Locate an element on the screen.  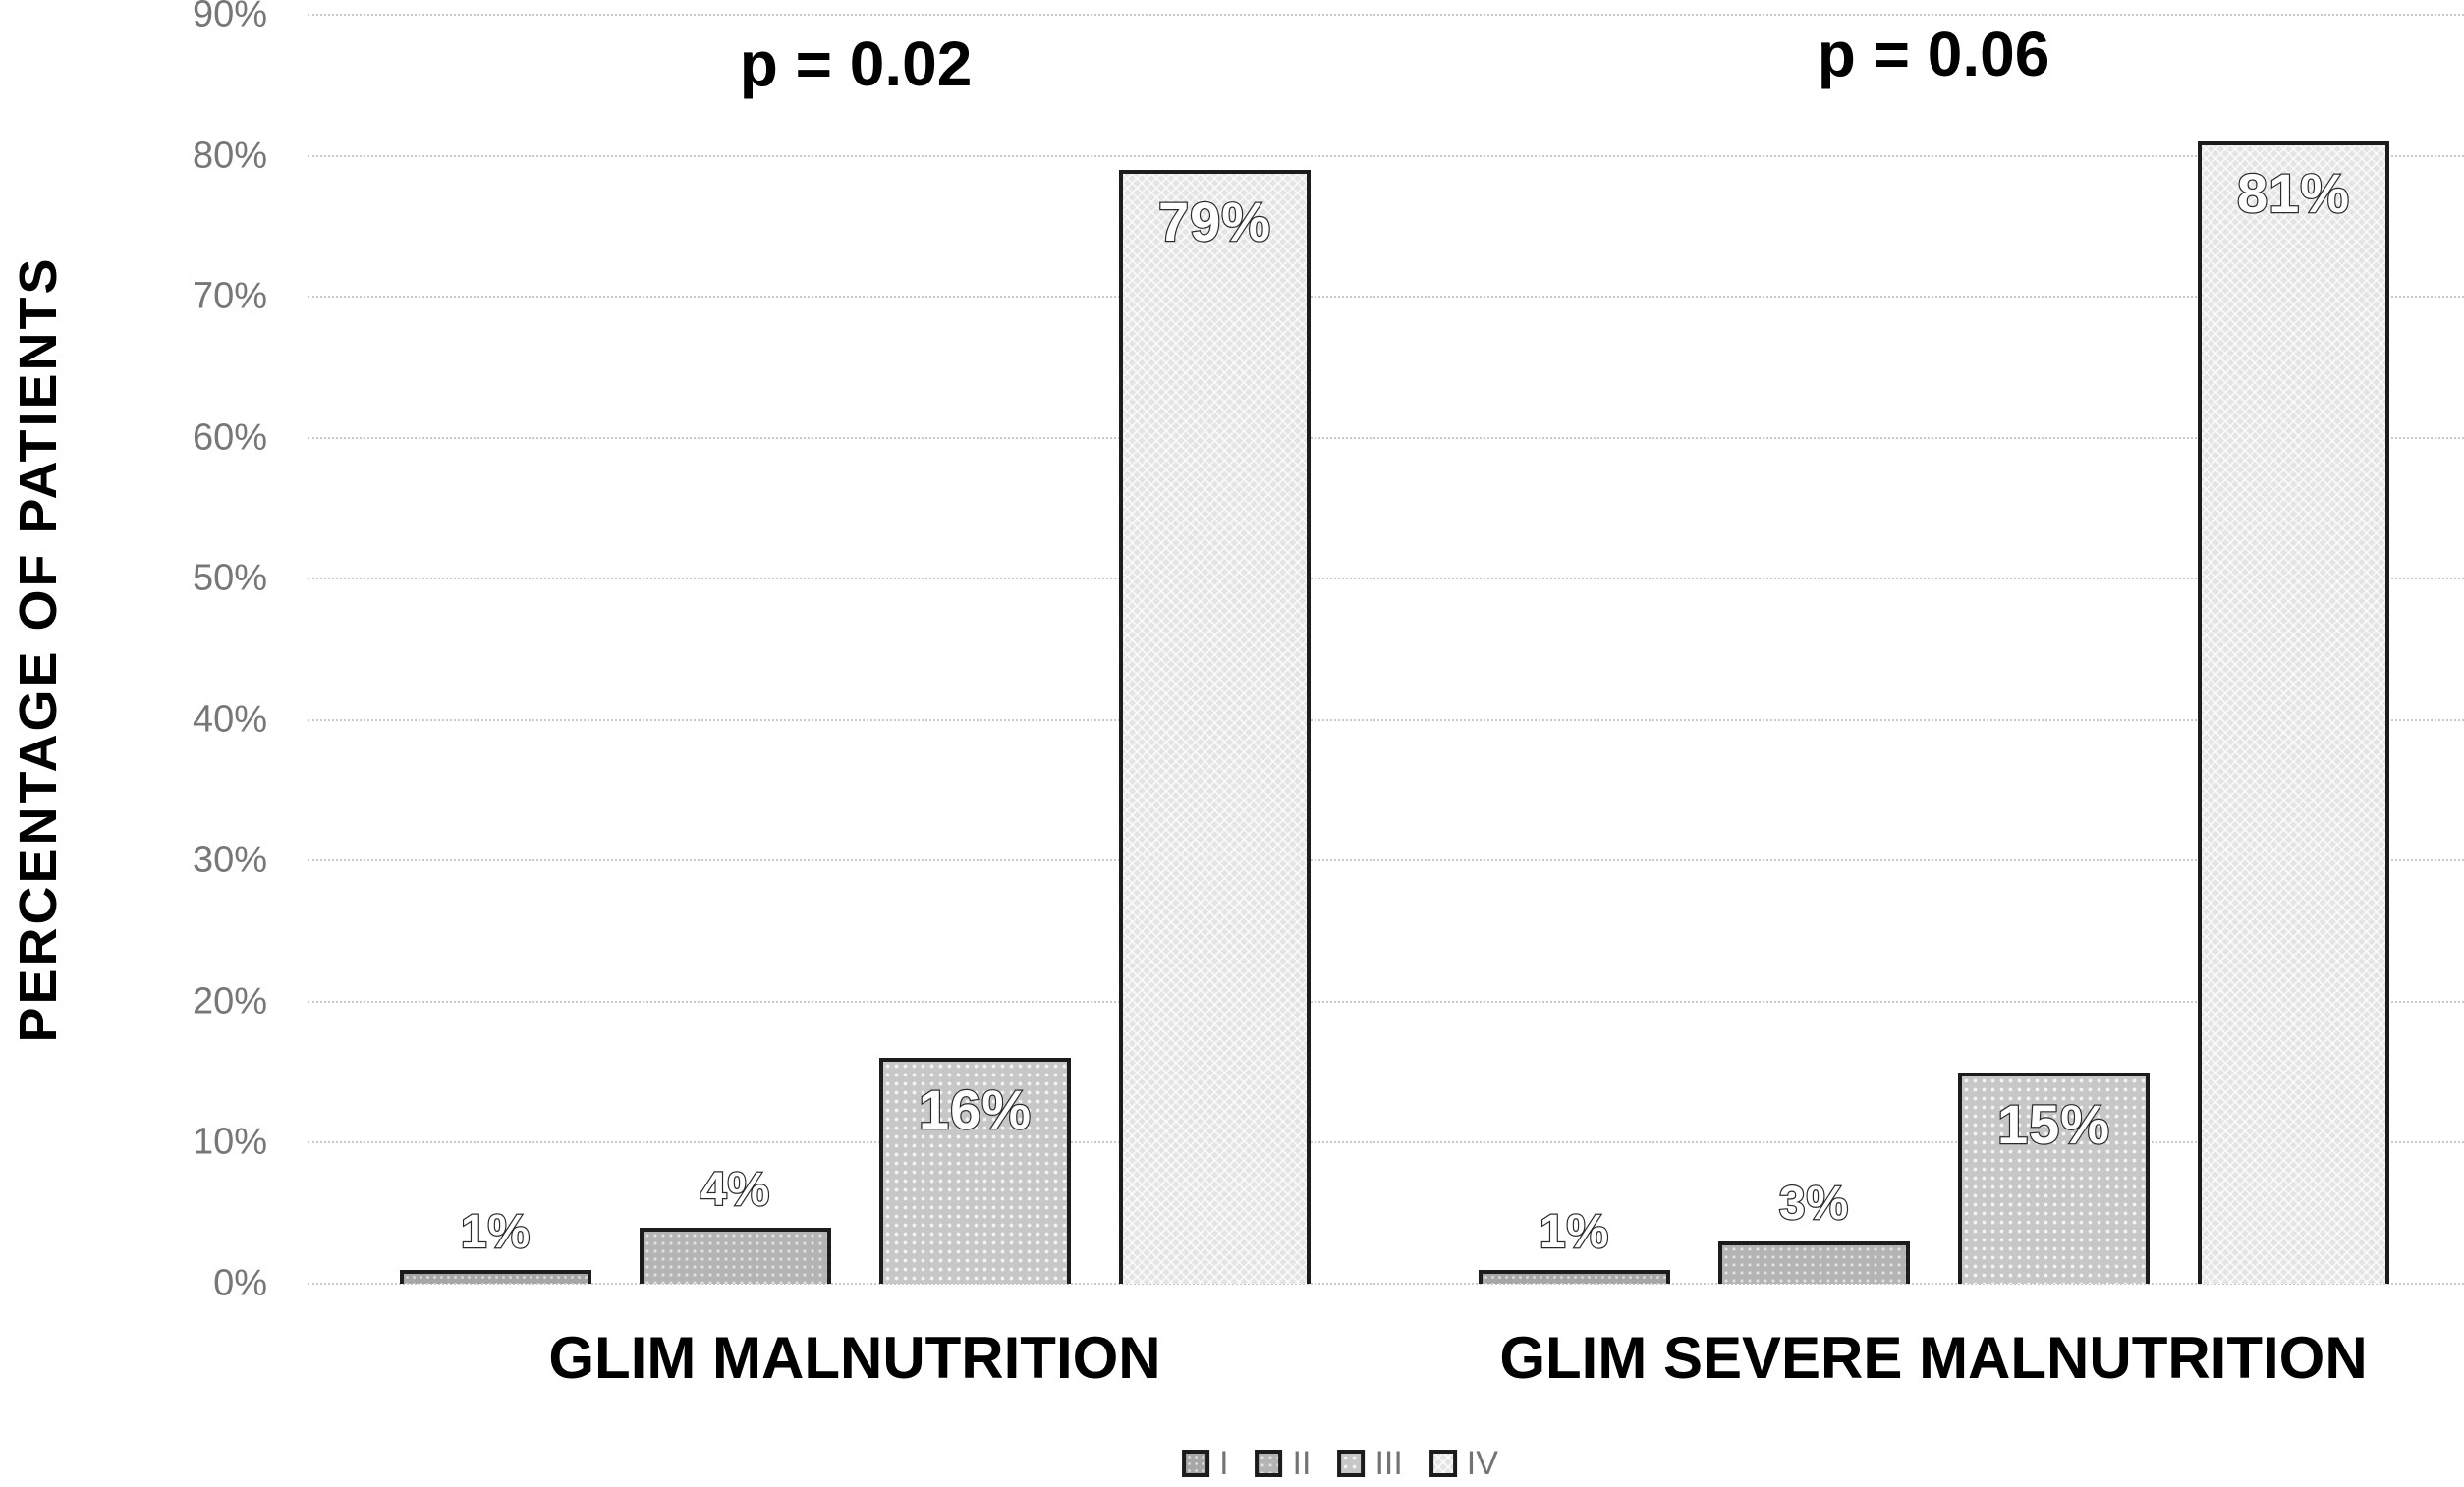
legend-label-III: III is located at coordinates (1388, 1463).